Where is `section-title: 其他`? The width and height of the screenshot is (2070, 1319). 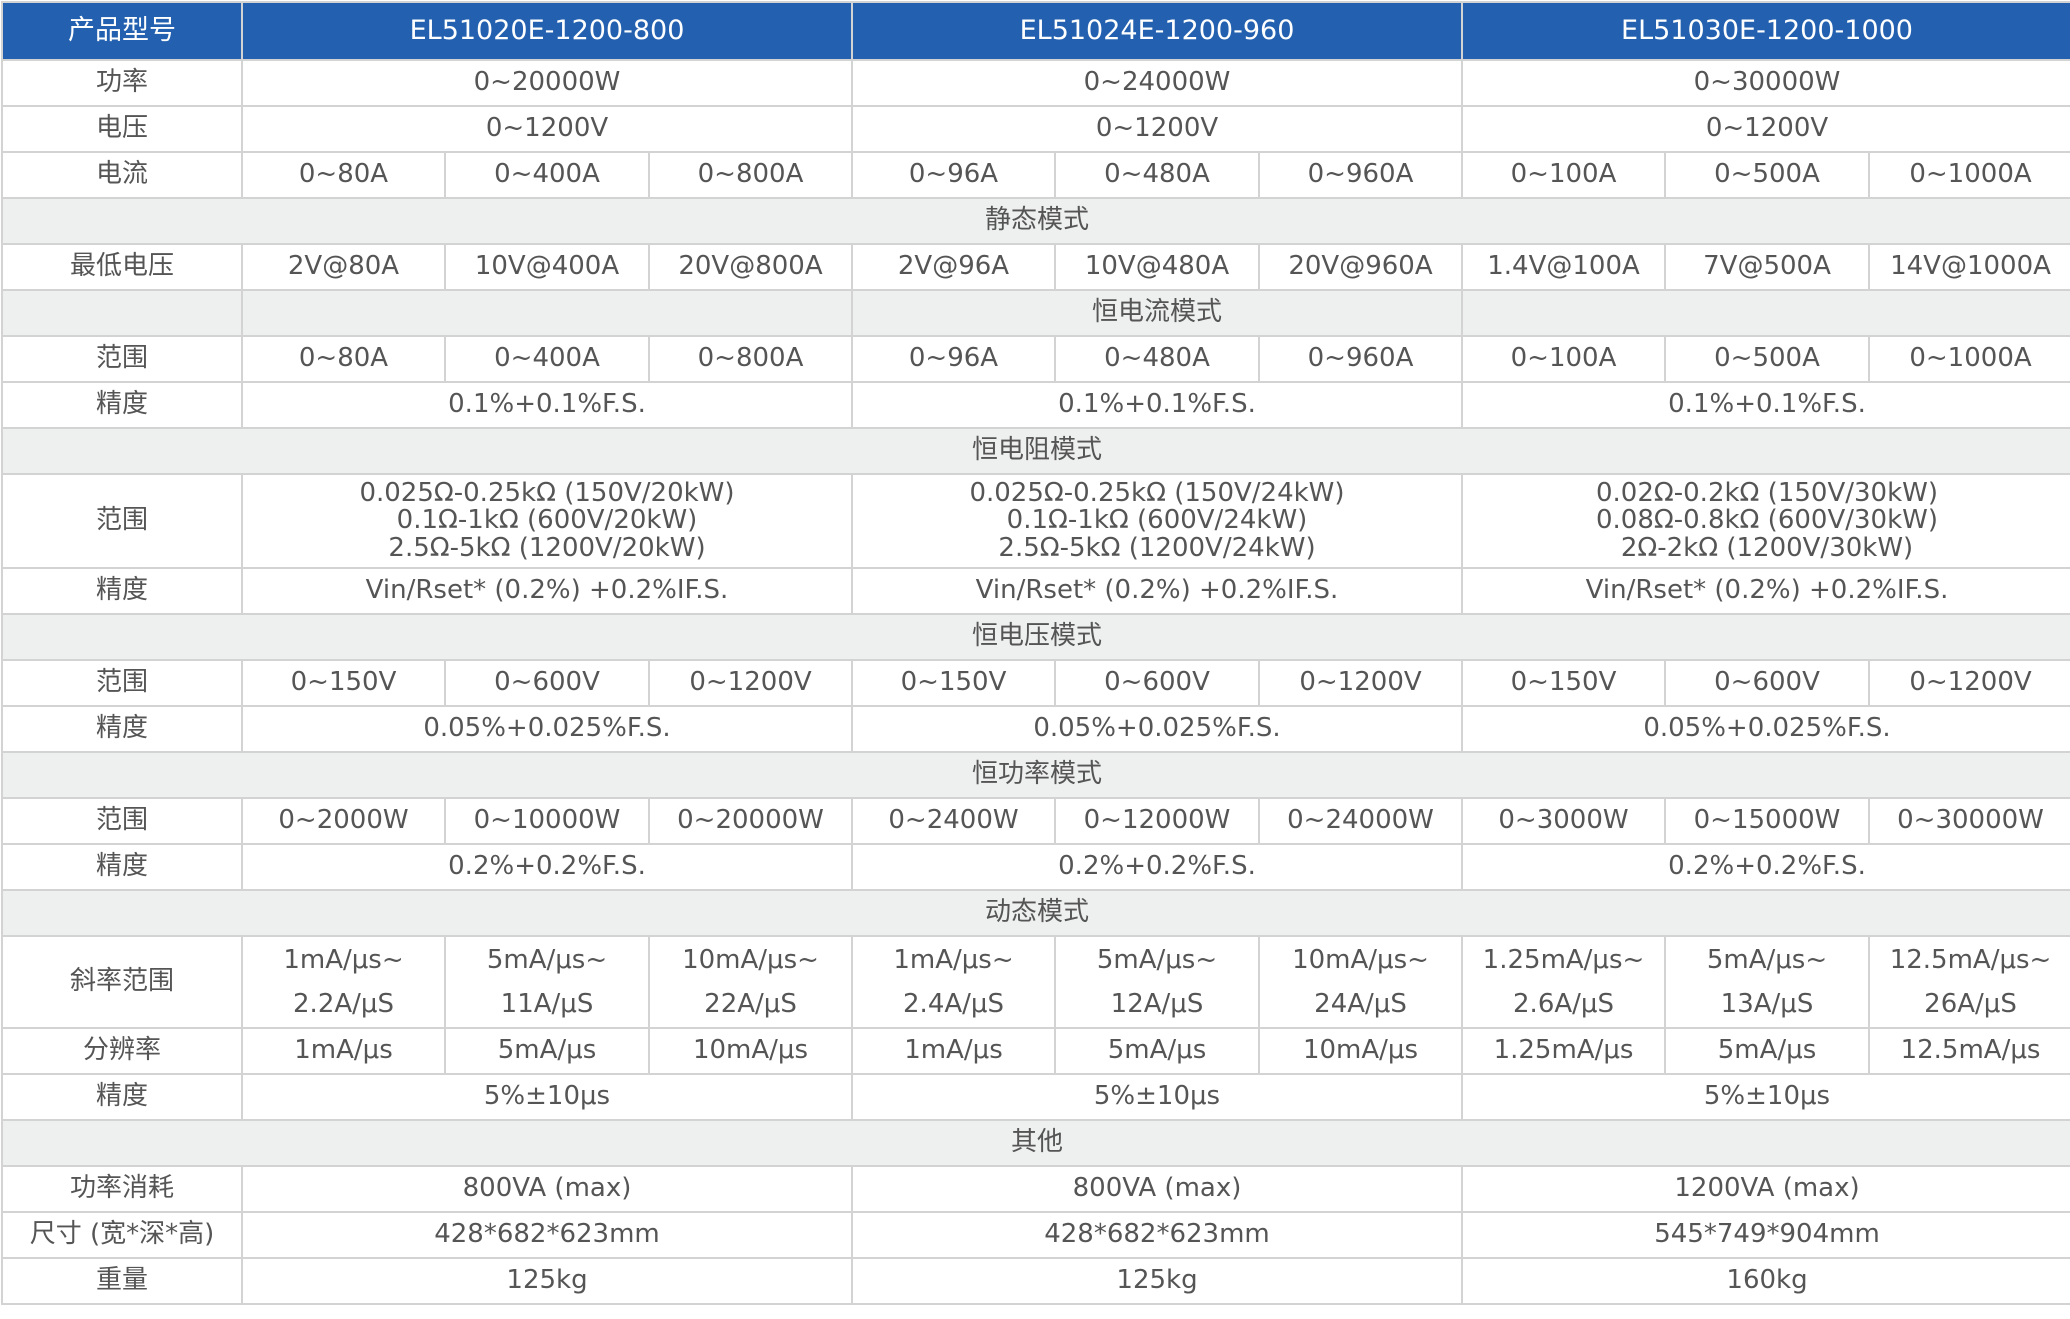 section-title: 其他 is located at coordinates (1035, 1143).